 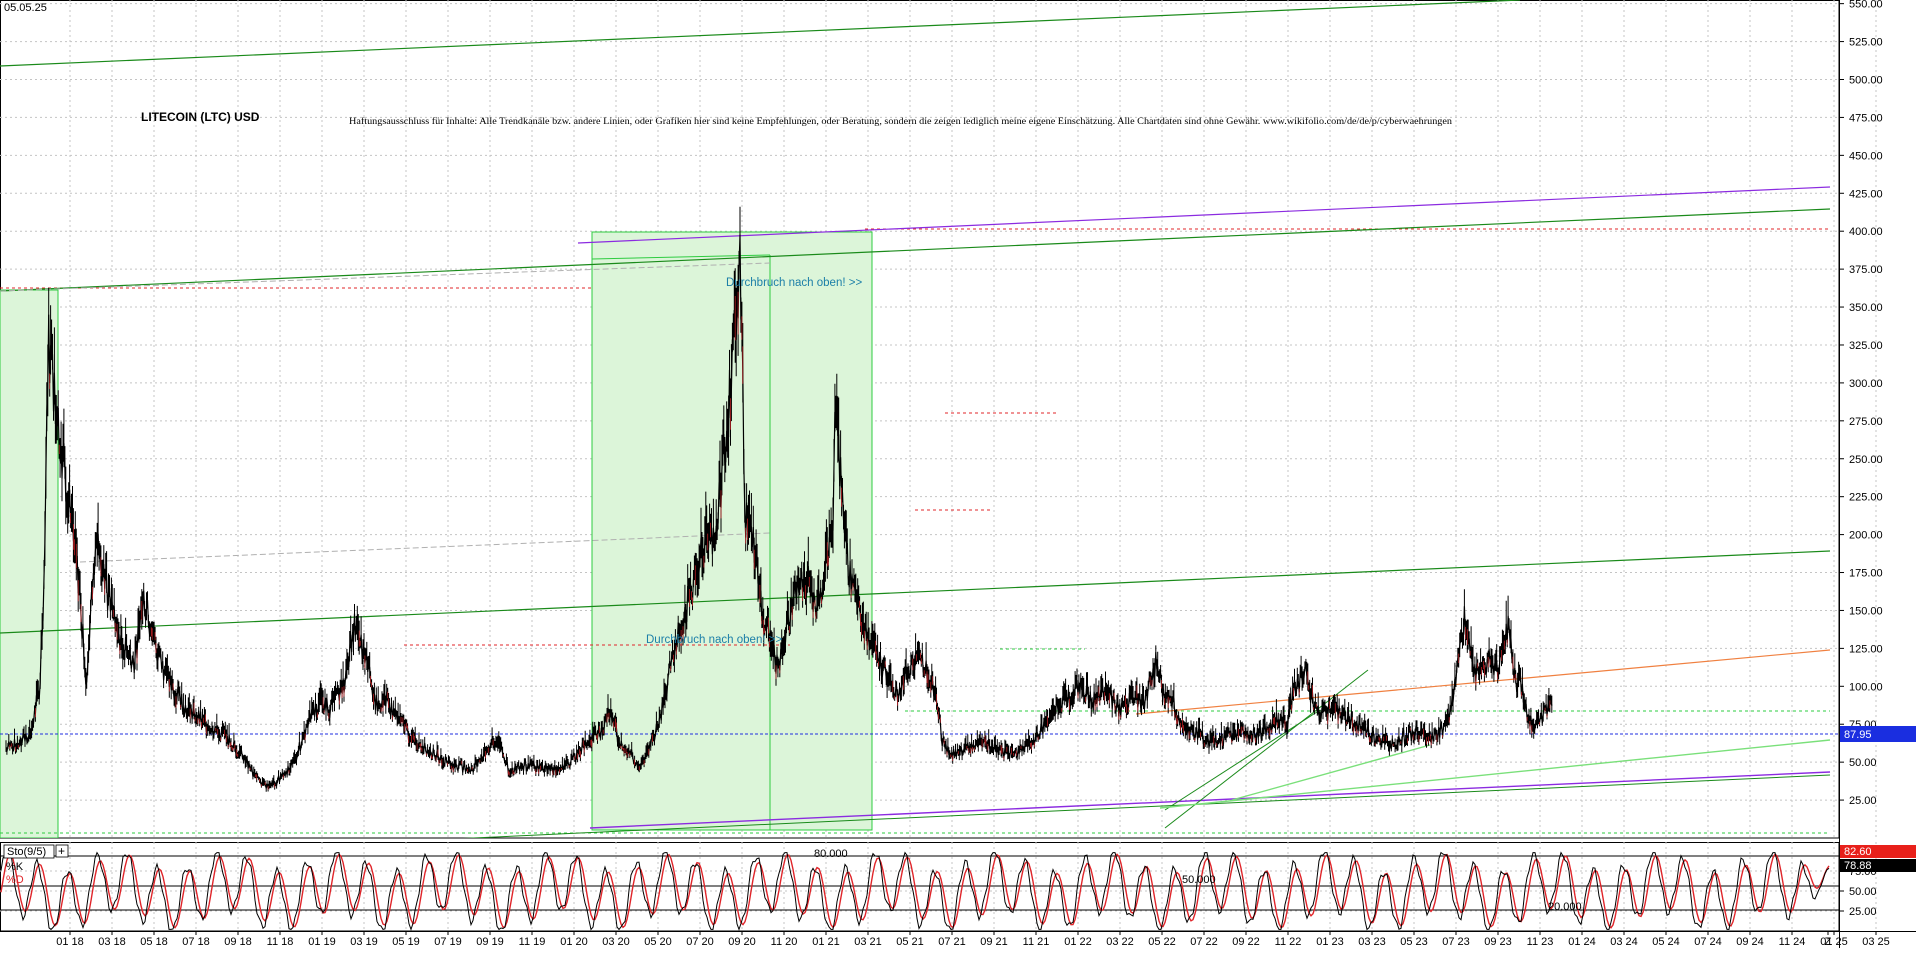 I want to click on x-tick-label: 01 21, so click(x=826, y=942).